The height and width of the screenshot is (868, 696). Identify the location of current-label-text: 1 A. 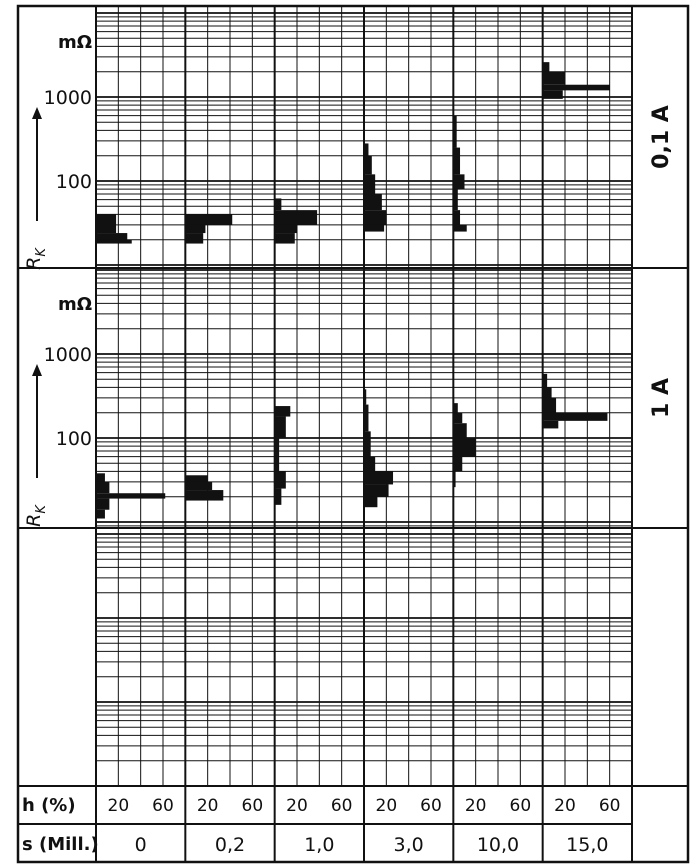
(661, 398).